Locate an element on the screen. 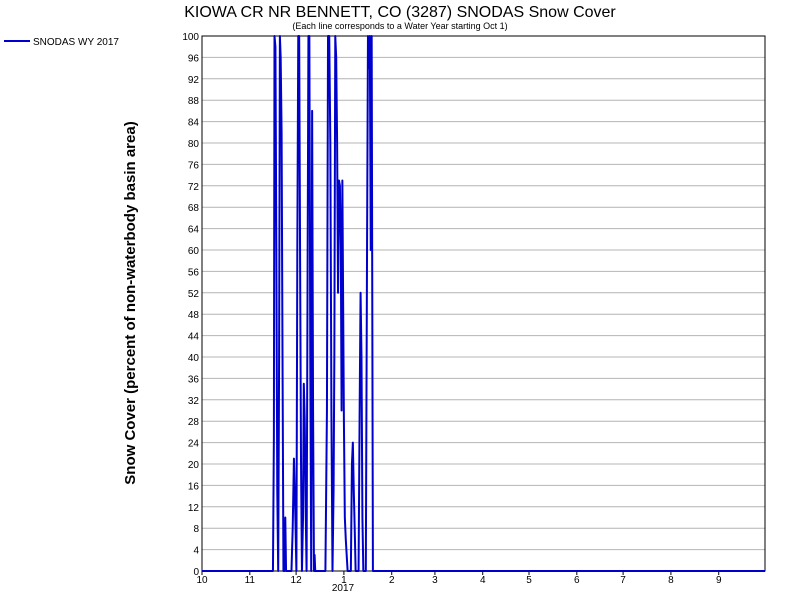 Image resolution: width=800 pixels, height=600 pixels. y-tick-label: 52 is located at coordinates (194, 294).